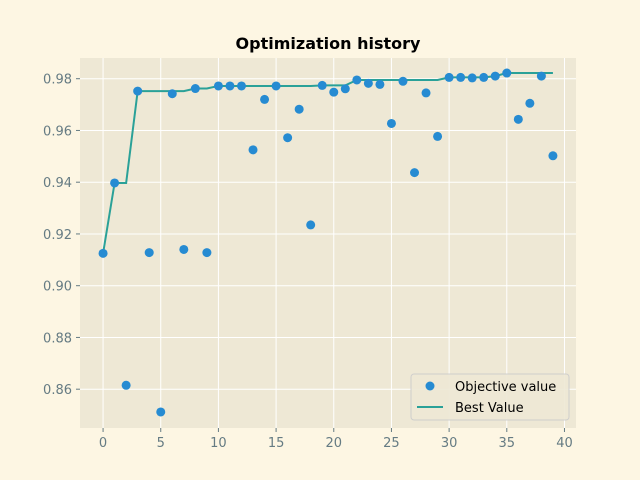  Describe the element at coordinates (218, 443) in the screenshot. I see `x-tick-label: 10` at that location.